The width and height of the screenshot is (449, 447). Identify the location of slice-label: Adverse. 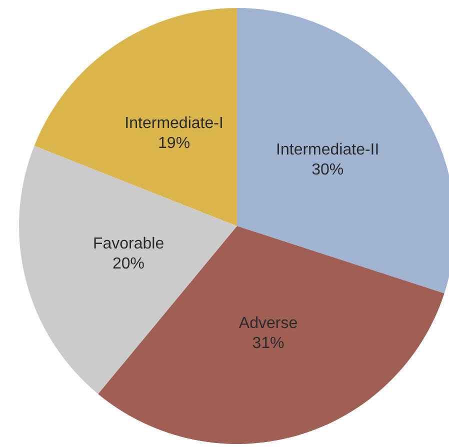
(268, 323).